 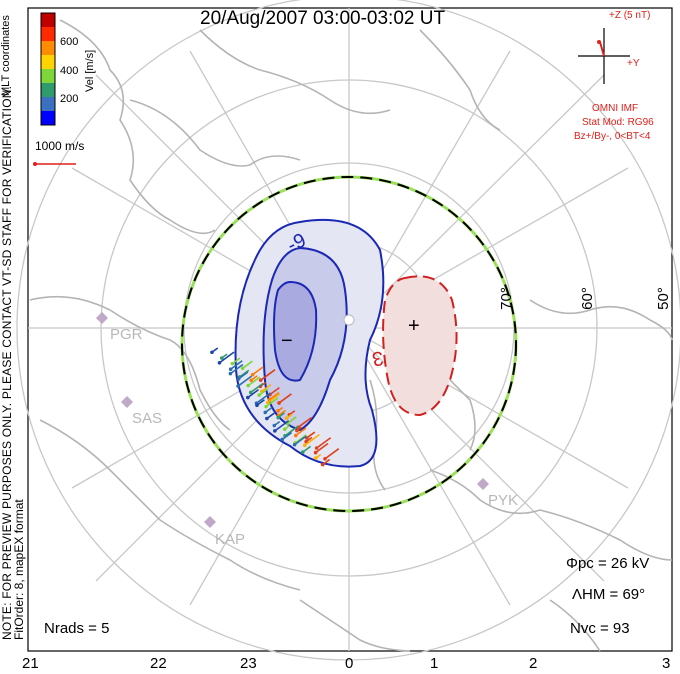 I want to click on coordinate-system-label: MLT coordinates, so click(x=6, y=55).